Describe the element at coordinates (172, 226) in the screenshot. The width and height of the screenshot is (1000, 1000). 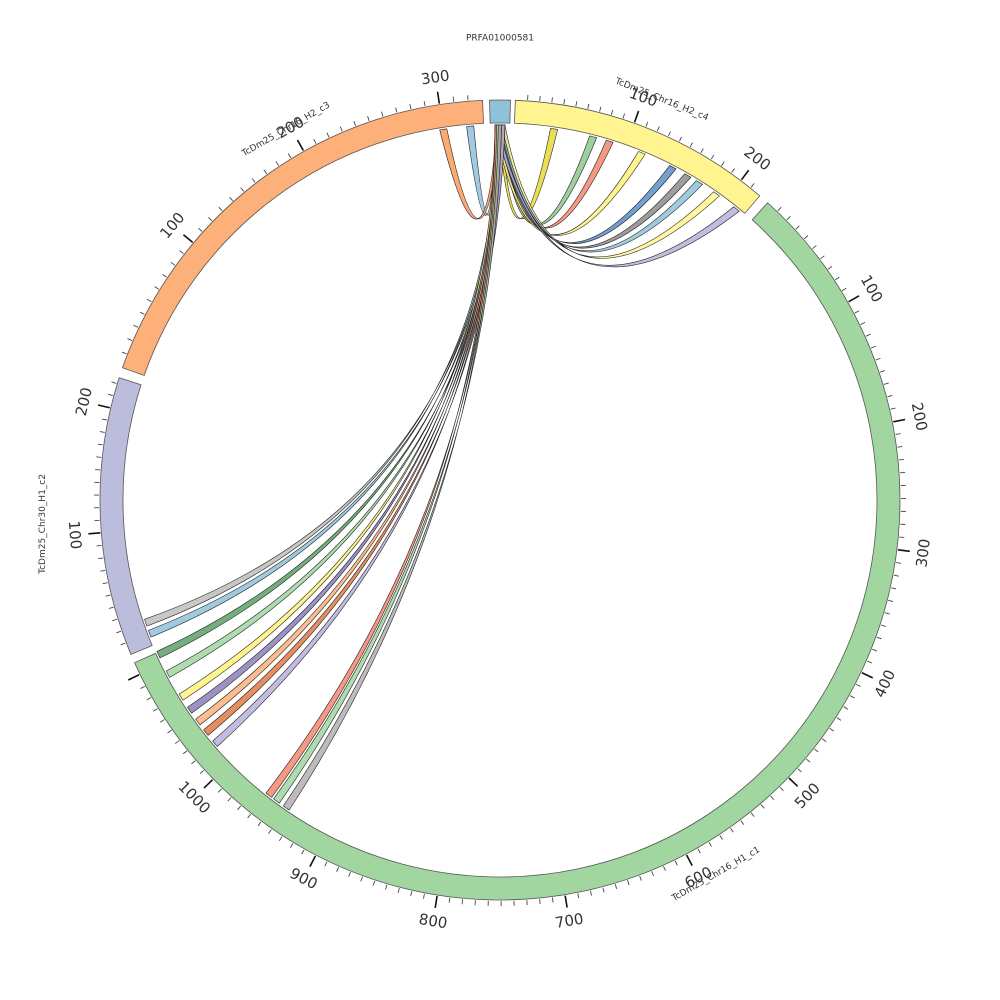
I see `tick-label: 100` at that location.